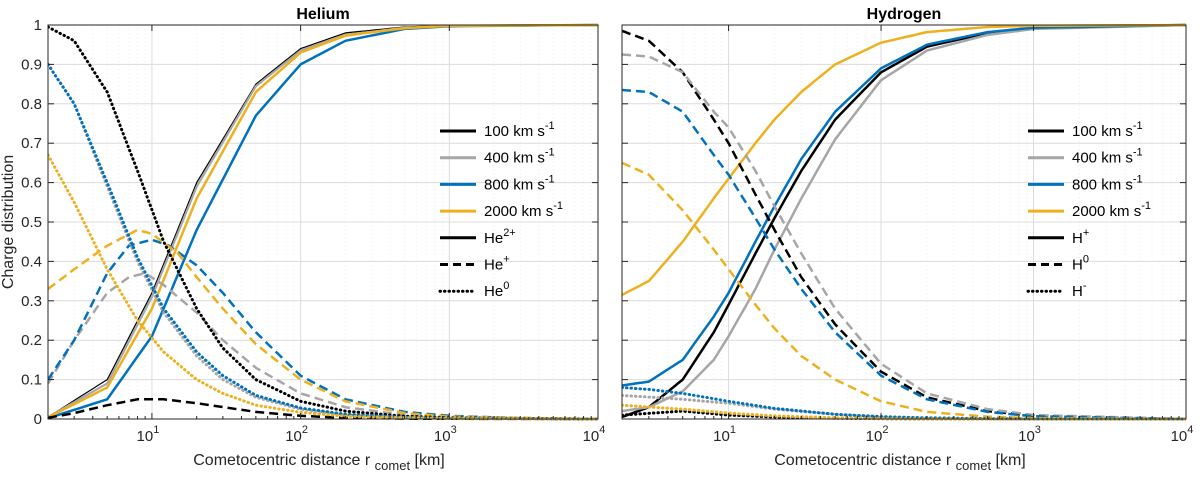 The width and height of the screenshot is (1200, 488). What do you see at coordinates (31, 183) in the screenshot?
I see `y-tick-label: 0.6` at bounding box center [31, 183].